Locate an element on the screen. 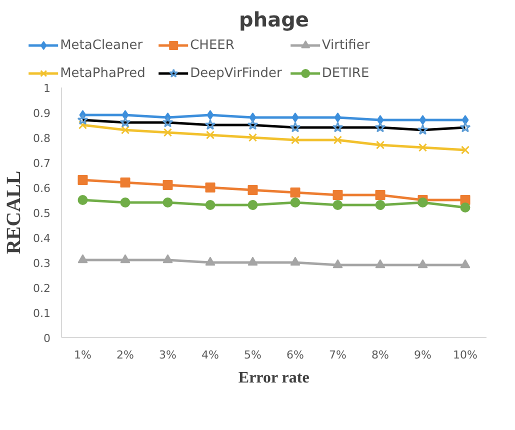 This screenshot has width=515, height=430. x-tick-label: 10% is located at coordinates (465, 355).